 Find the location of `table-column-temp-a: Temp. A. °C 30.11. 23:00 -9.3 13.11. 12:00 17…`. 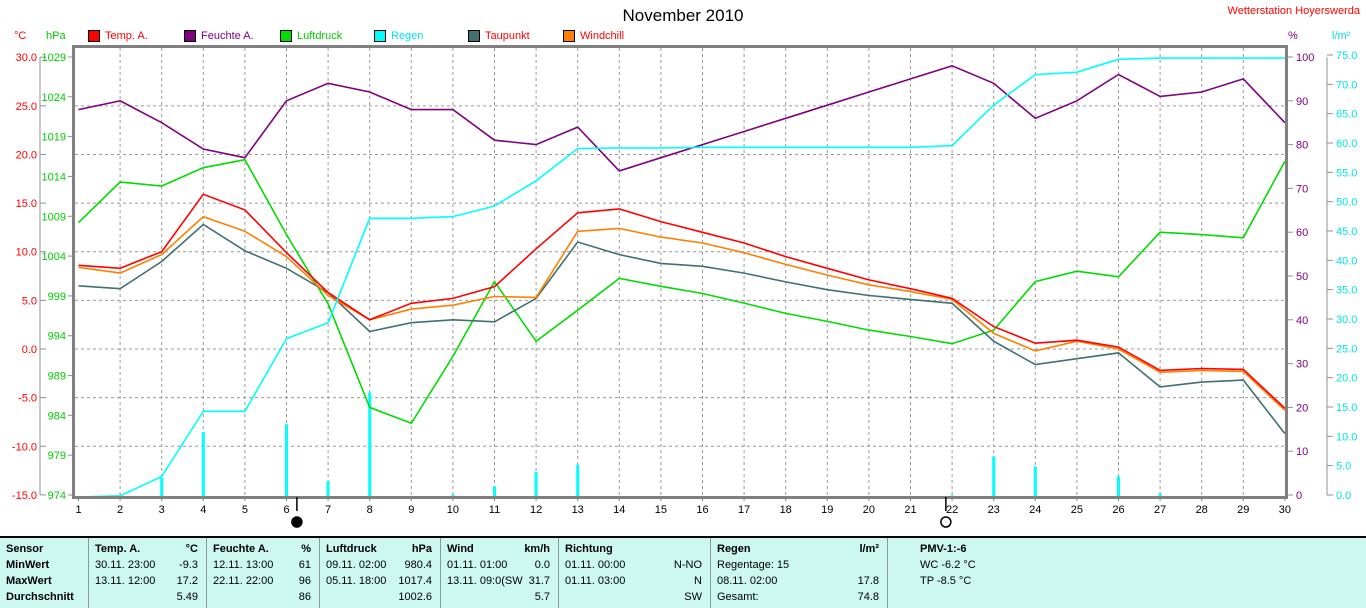

table-column-temp-a: Temp. A. °C 30.11. 23:00 -9.3 13.11. 12:00 17… is located at coordinates (148, 573).